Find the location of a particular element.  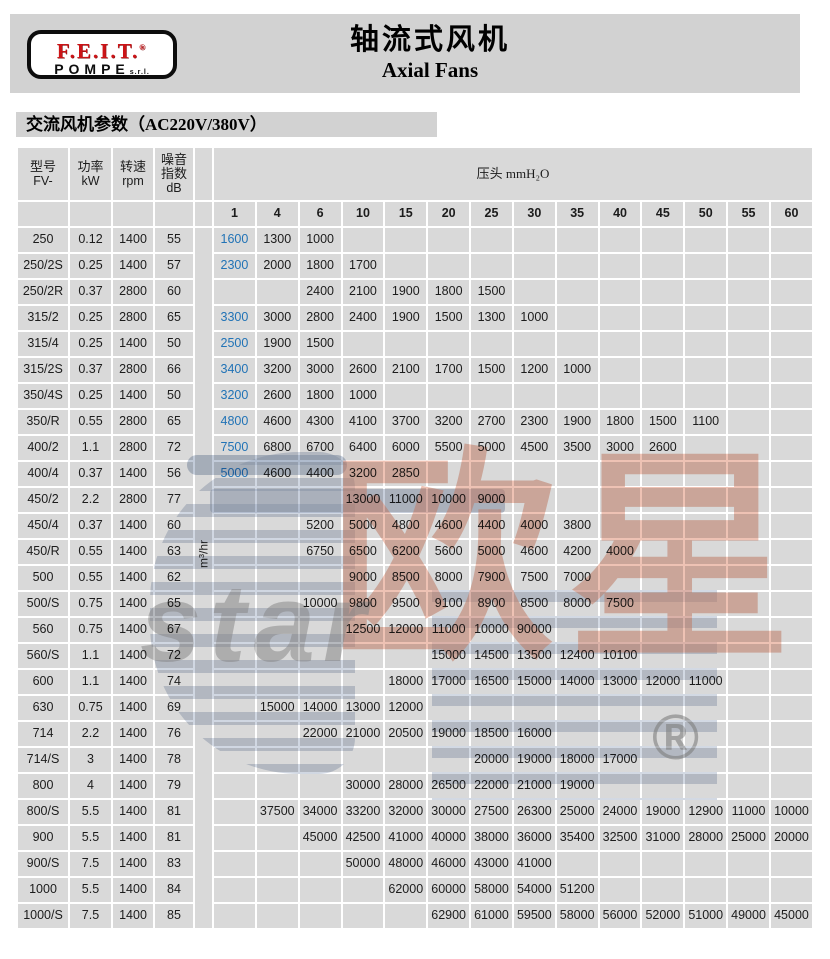

pressure-value-cell: 5200 is located at coordinates (320, 526).